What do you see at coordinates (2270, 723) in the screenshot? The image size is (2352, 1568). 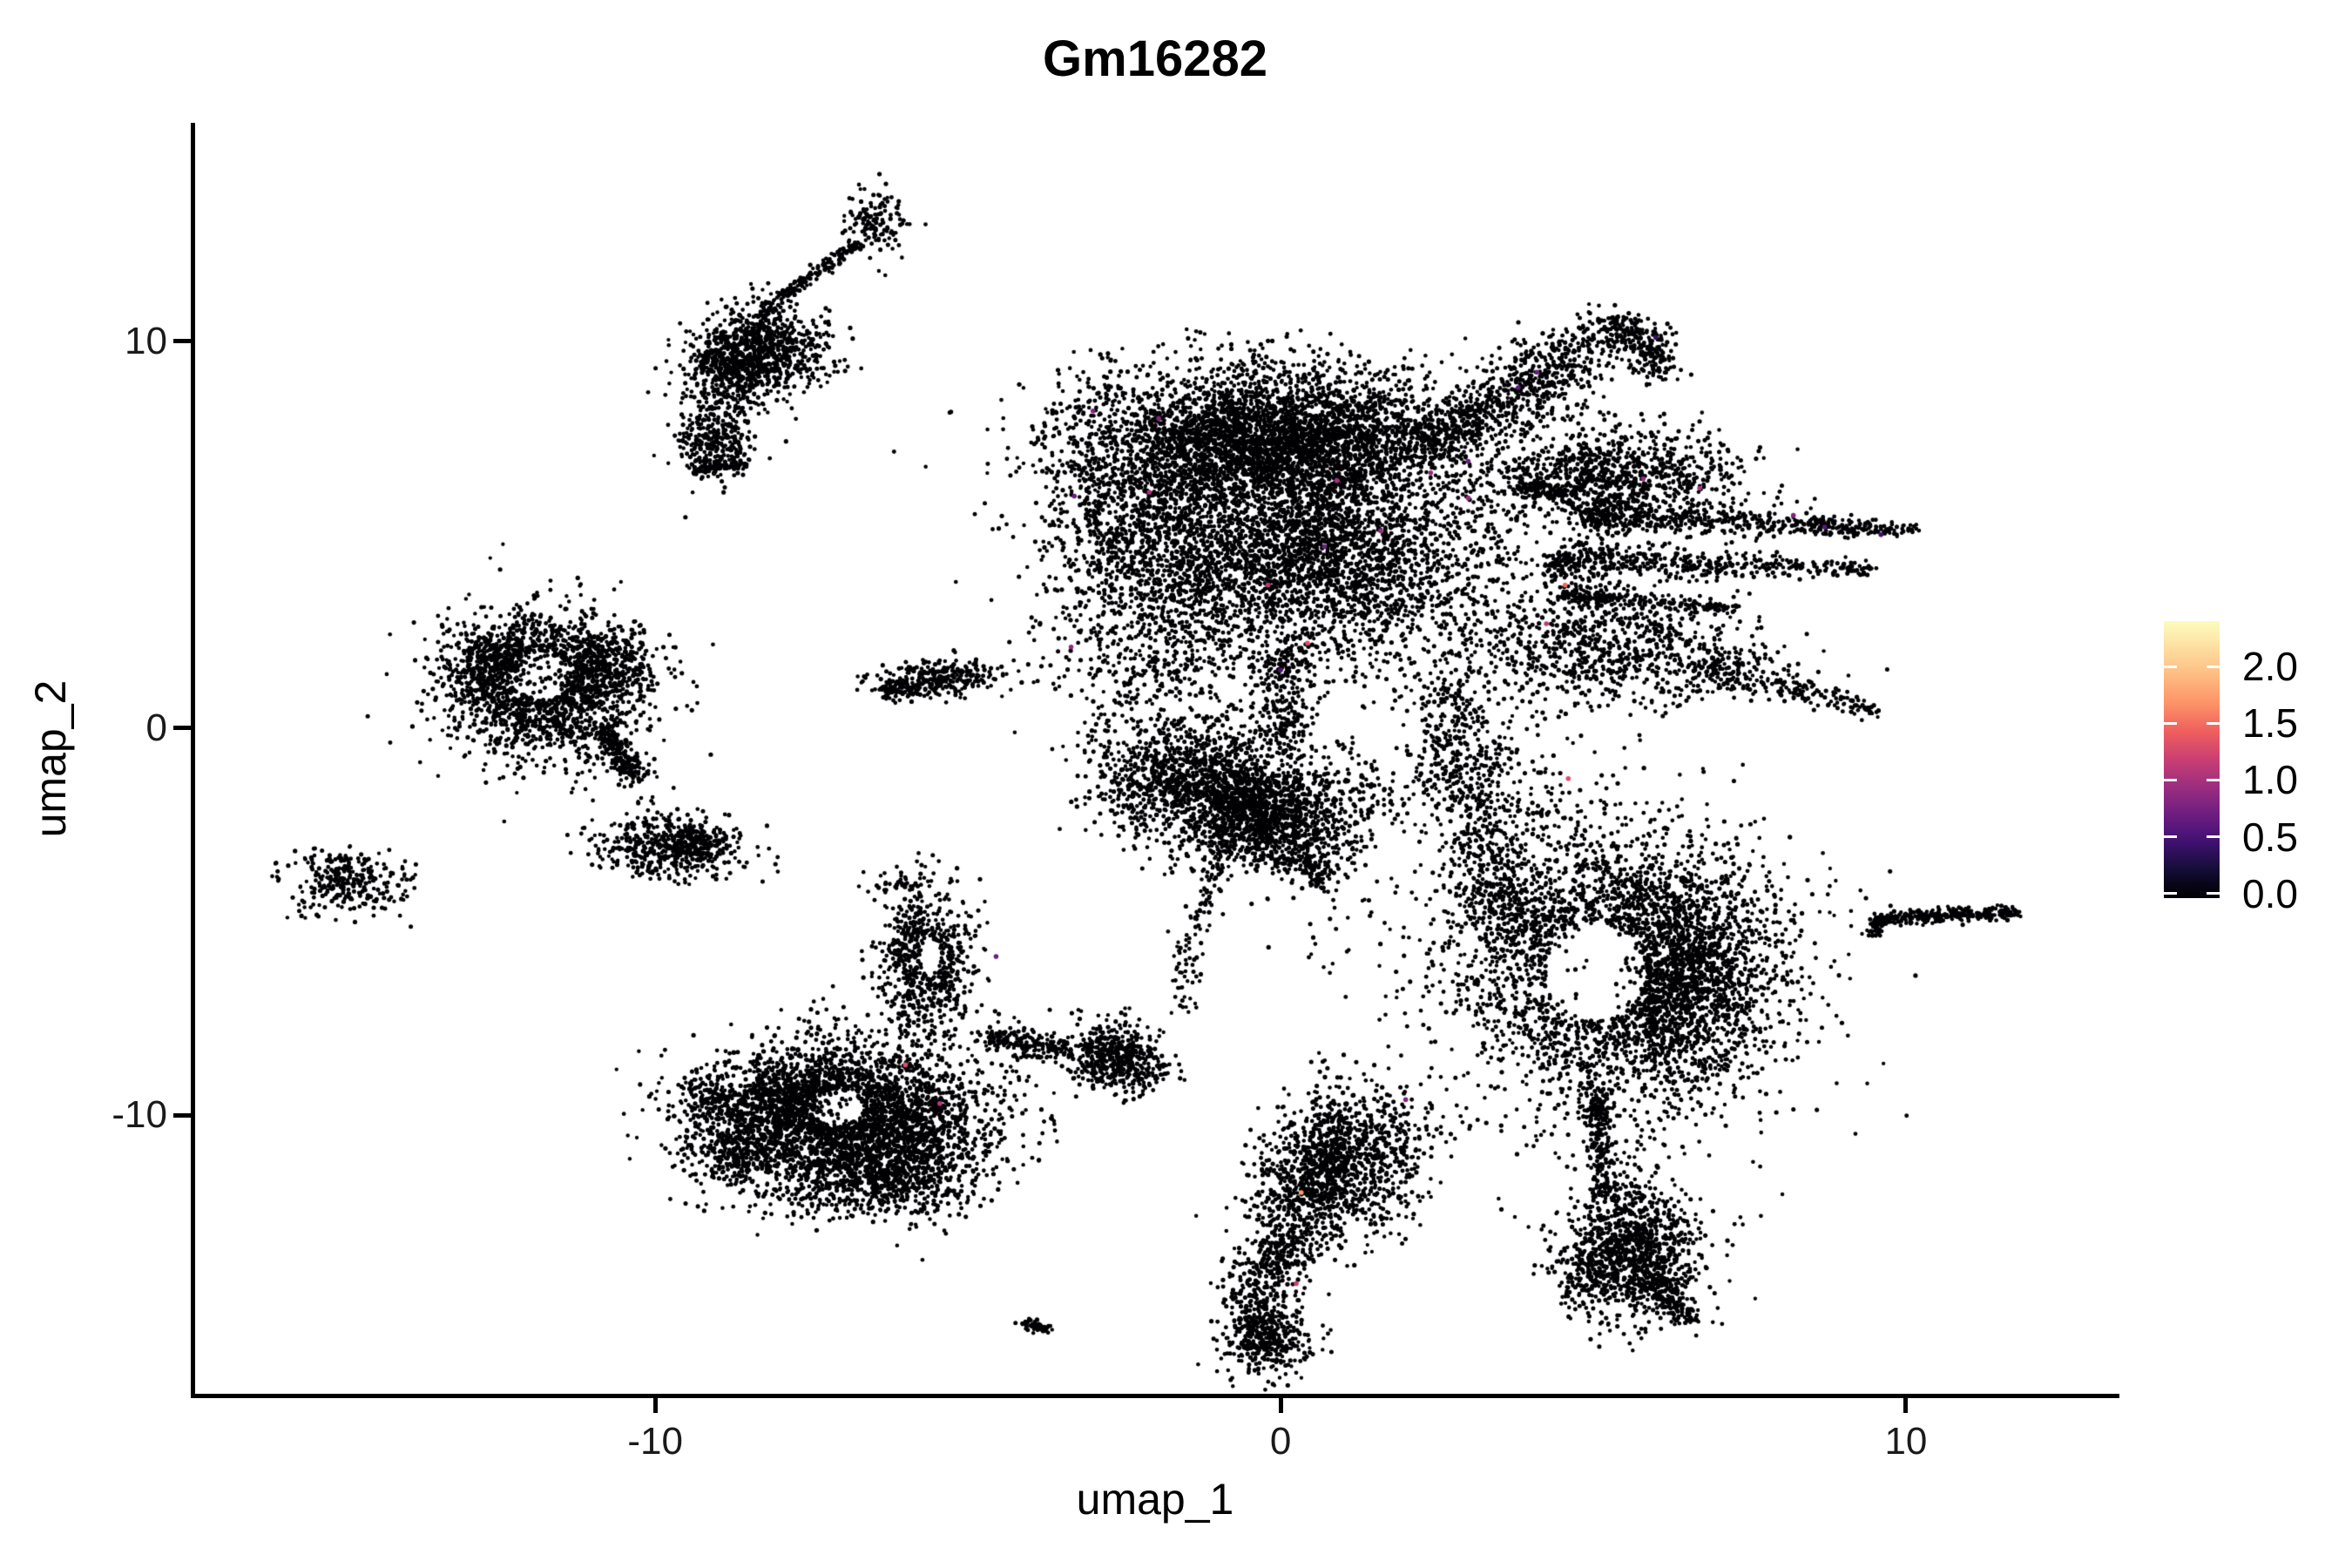 I see `legend-tick-label: 1.5` at bounding box center [2270, 723].